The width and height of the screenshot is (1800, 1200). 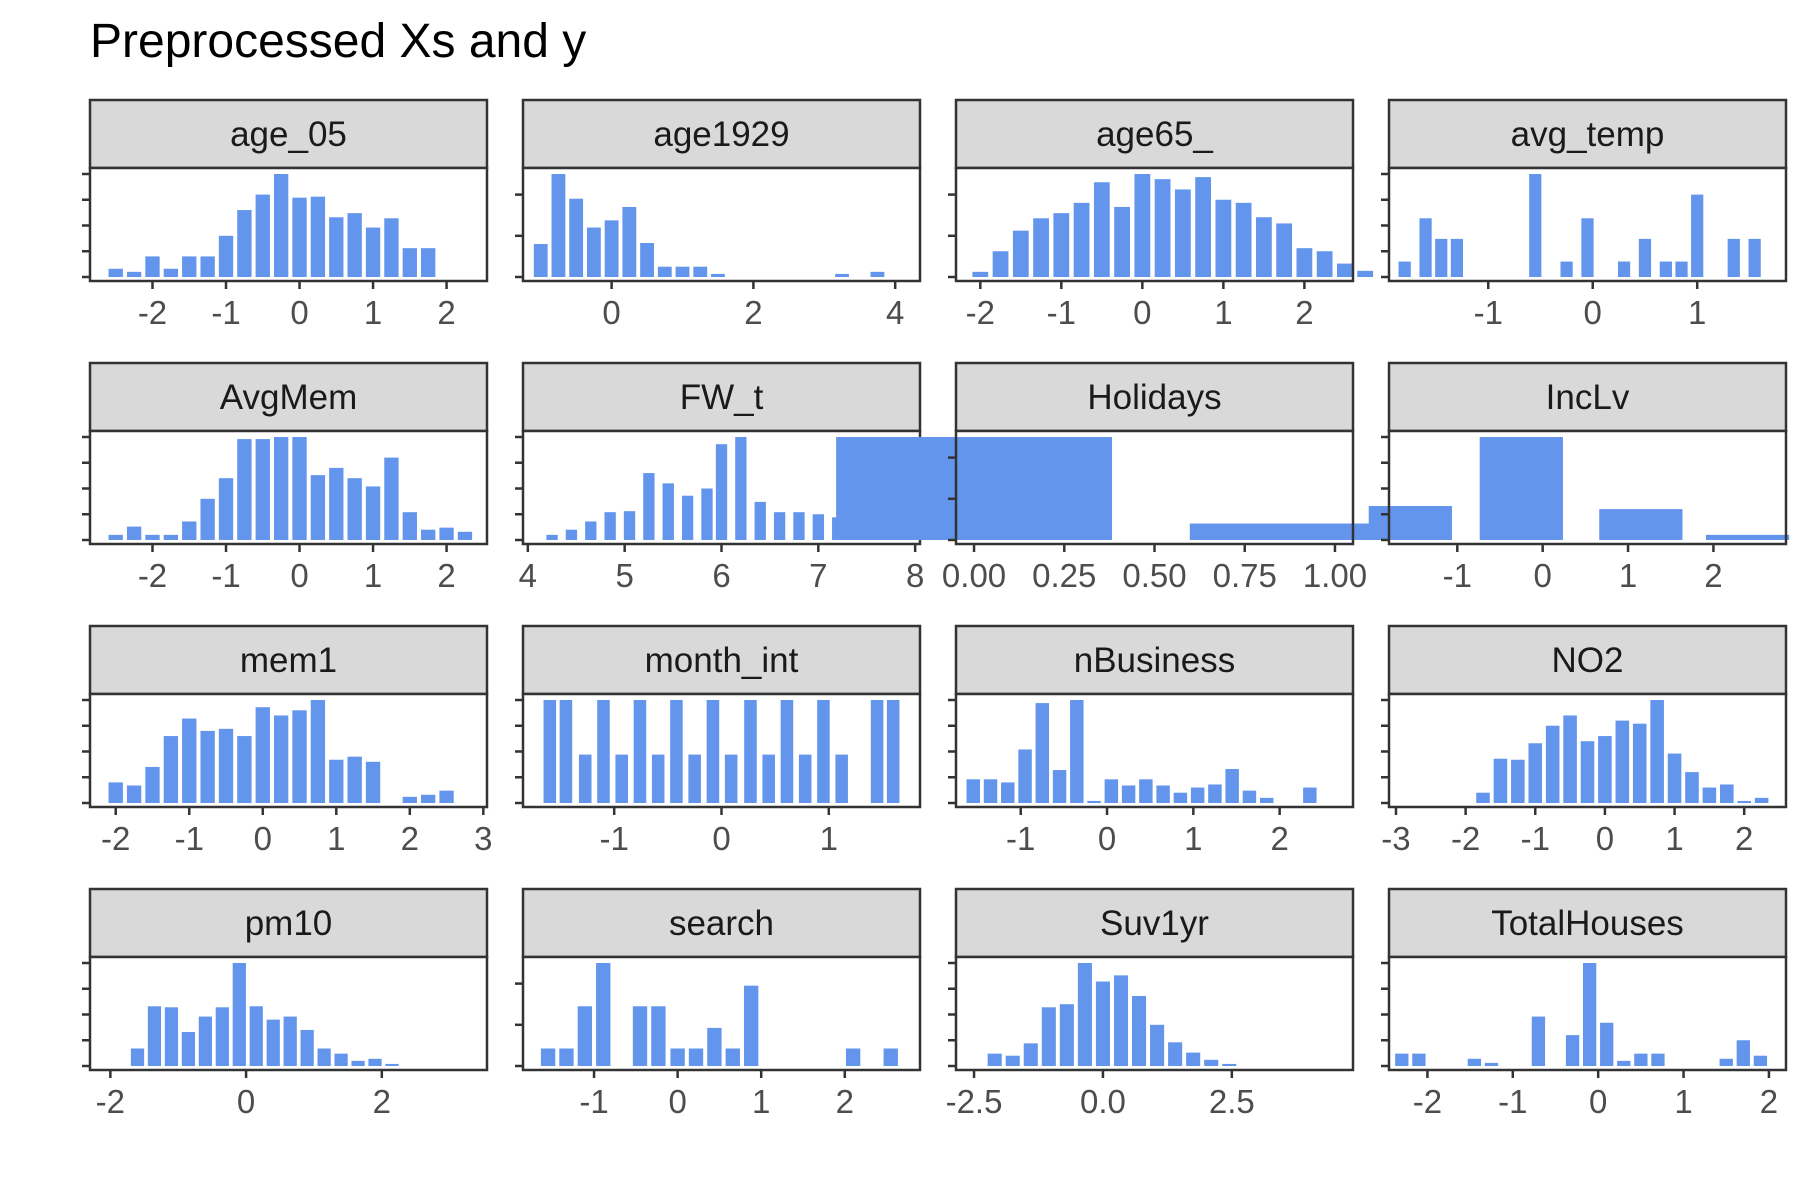 I want to click on facet-strip-label: age65_, so click(x=1154, y=134).